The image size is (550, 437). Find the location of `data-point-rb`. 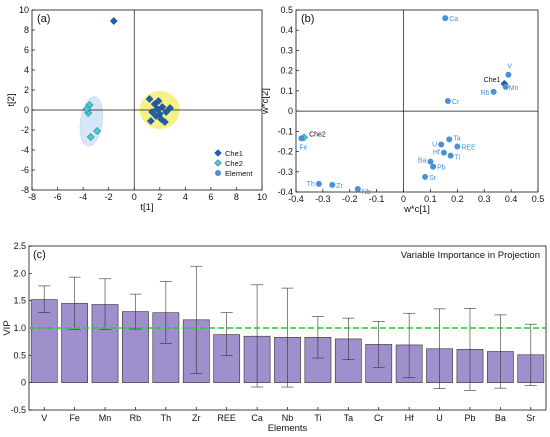

data-point-rb is located at coordinates (494, 92).